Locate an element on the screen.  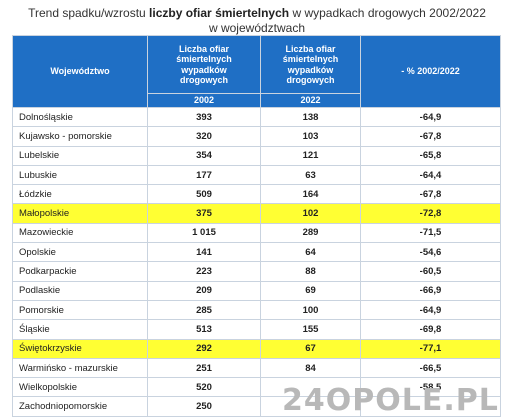
cell-2002: 141 is located at coordinates (204, 252).